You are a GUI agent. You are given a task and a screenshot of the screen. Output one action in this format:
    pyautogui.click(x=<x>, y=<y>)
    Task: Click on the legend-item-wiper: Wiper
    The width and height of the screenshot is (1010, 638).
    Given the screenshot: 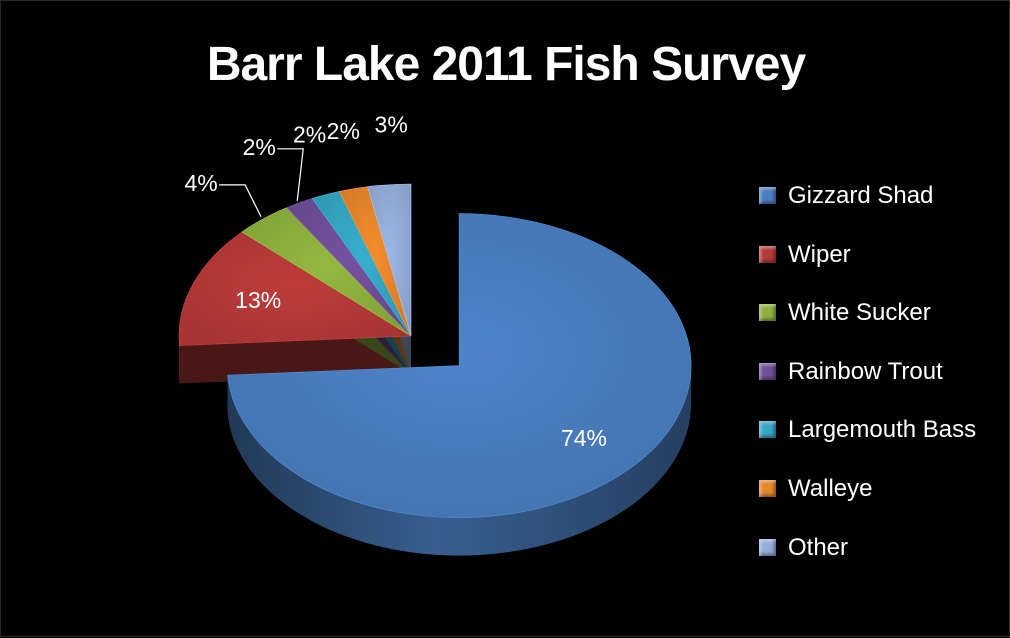 What is the action you would take?
    pyautogui.click(x=881, y=267)
    